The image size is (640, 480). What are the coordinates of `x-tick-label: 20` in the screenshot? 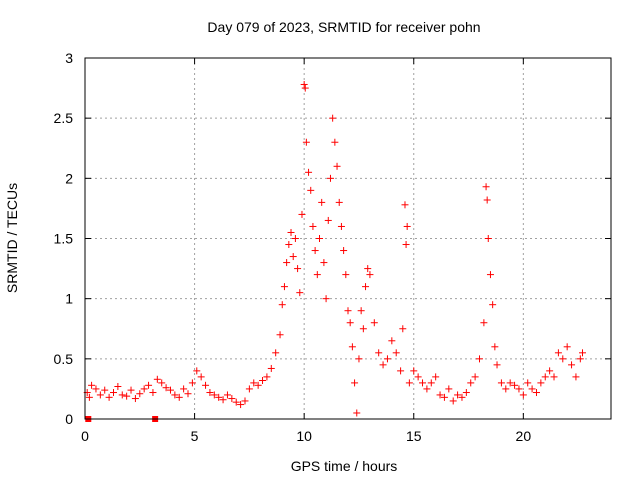 It's located at (524, 436).